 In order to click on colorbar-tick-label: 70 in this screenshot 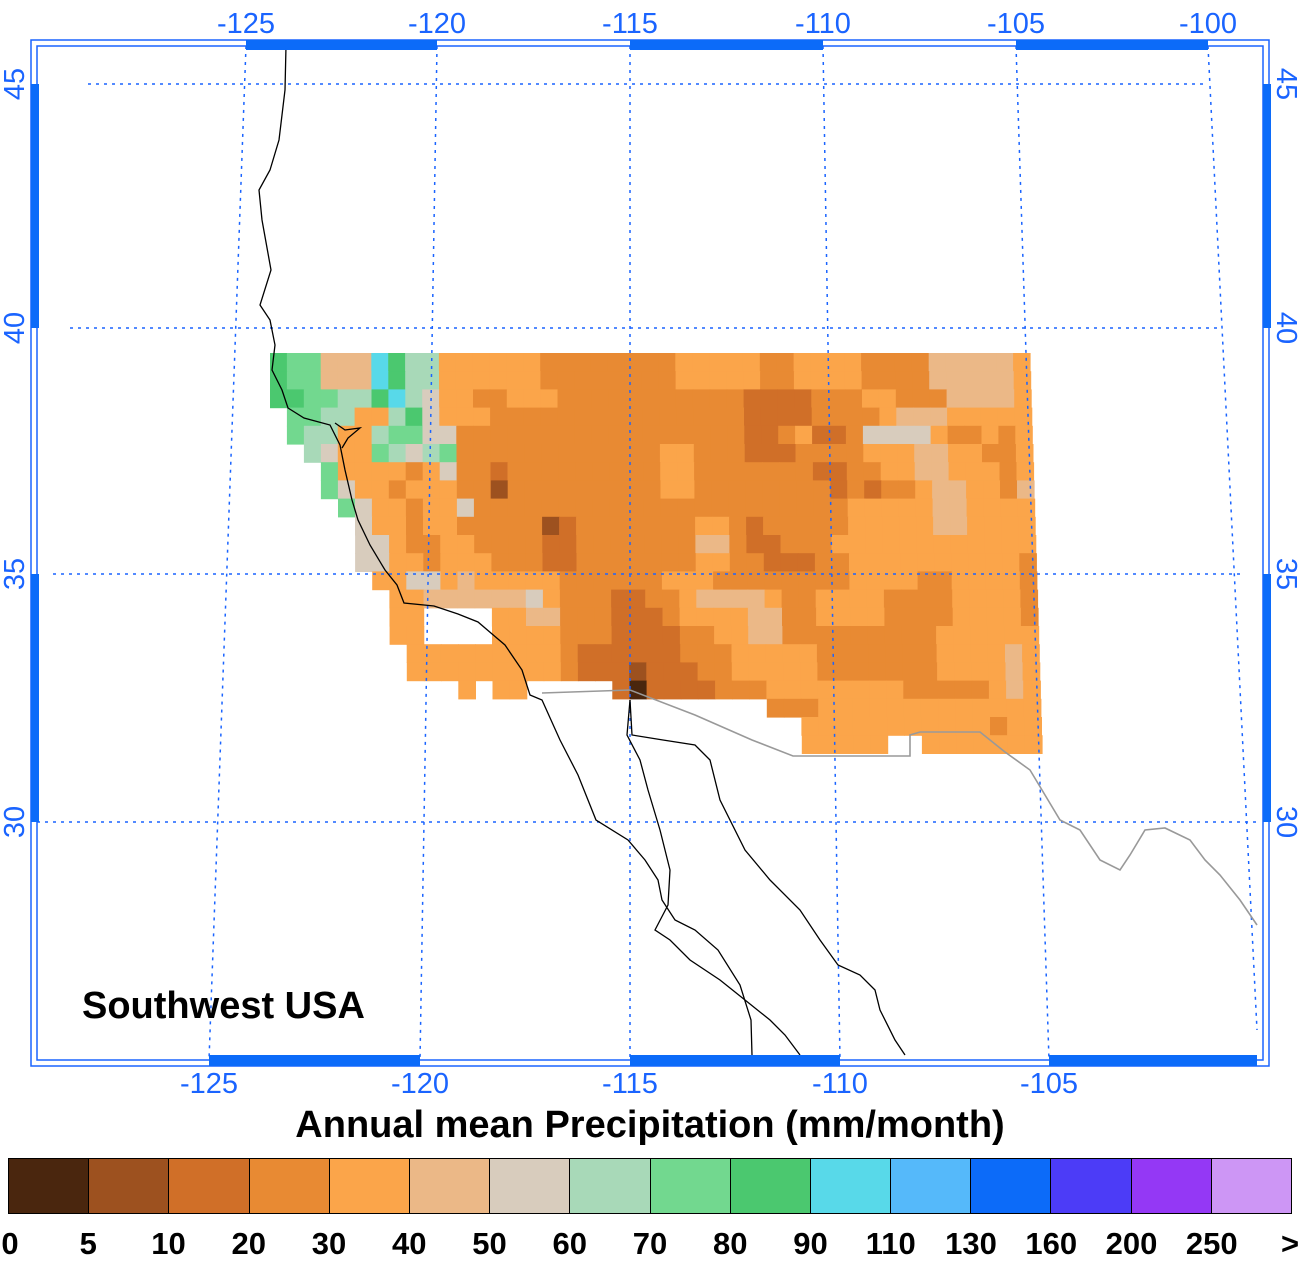, I will do `click(650, 1243)`.